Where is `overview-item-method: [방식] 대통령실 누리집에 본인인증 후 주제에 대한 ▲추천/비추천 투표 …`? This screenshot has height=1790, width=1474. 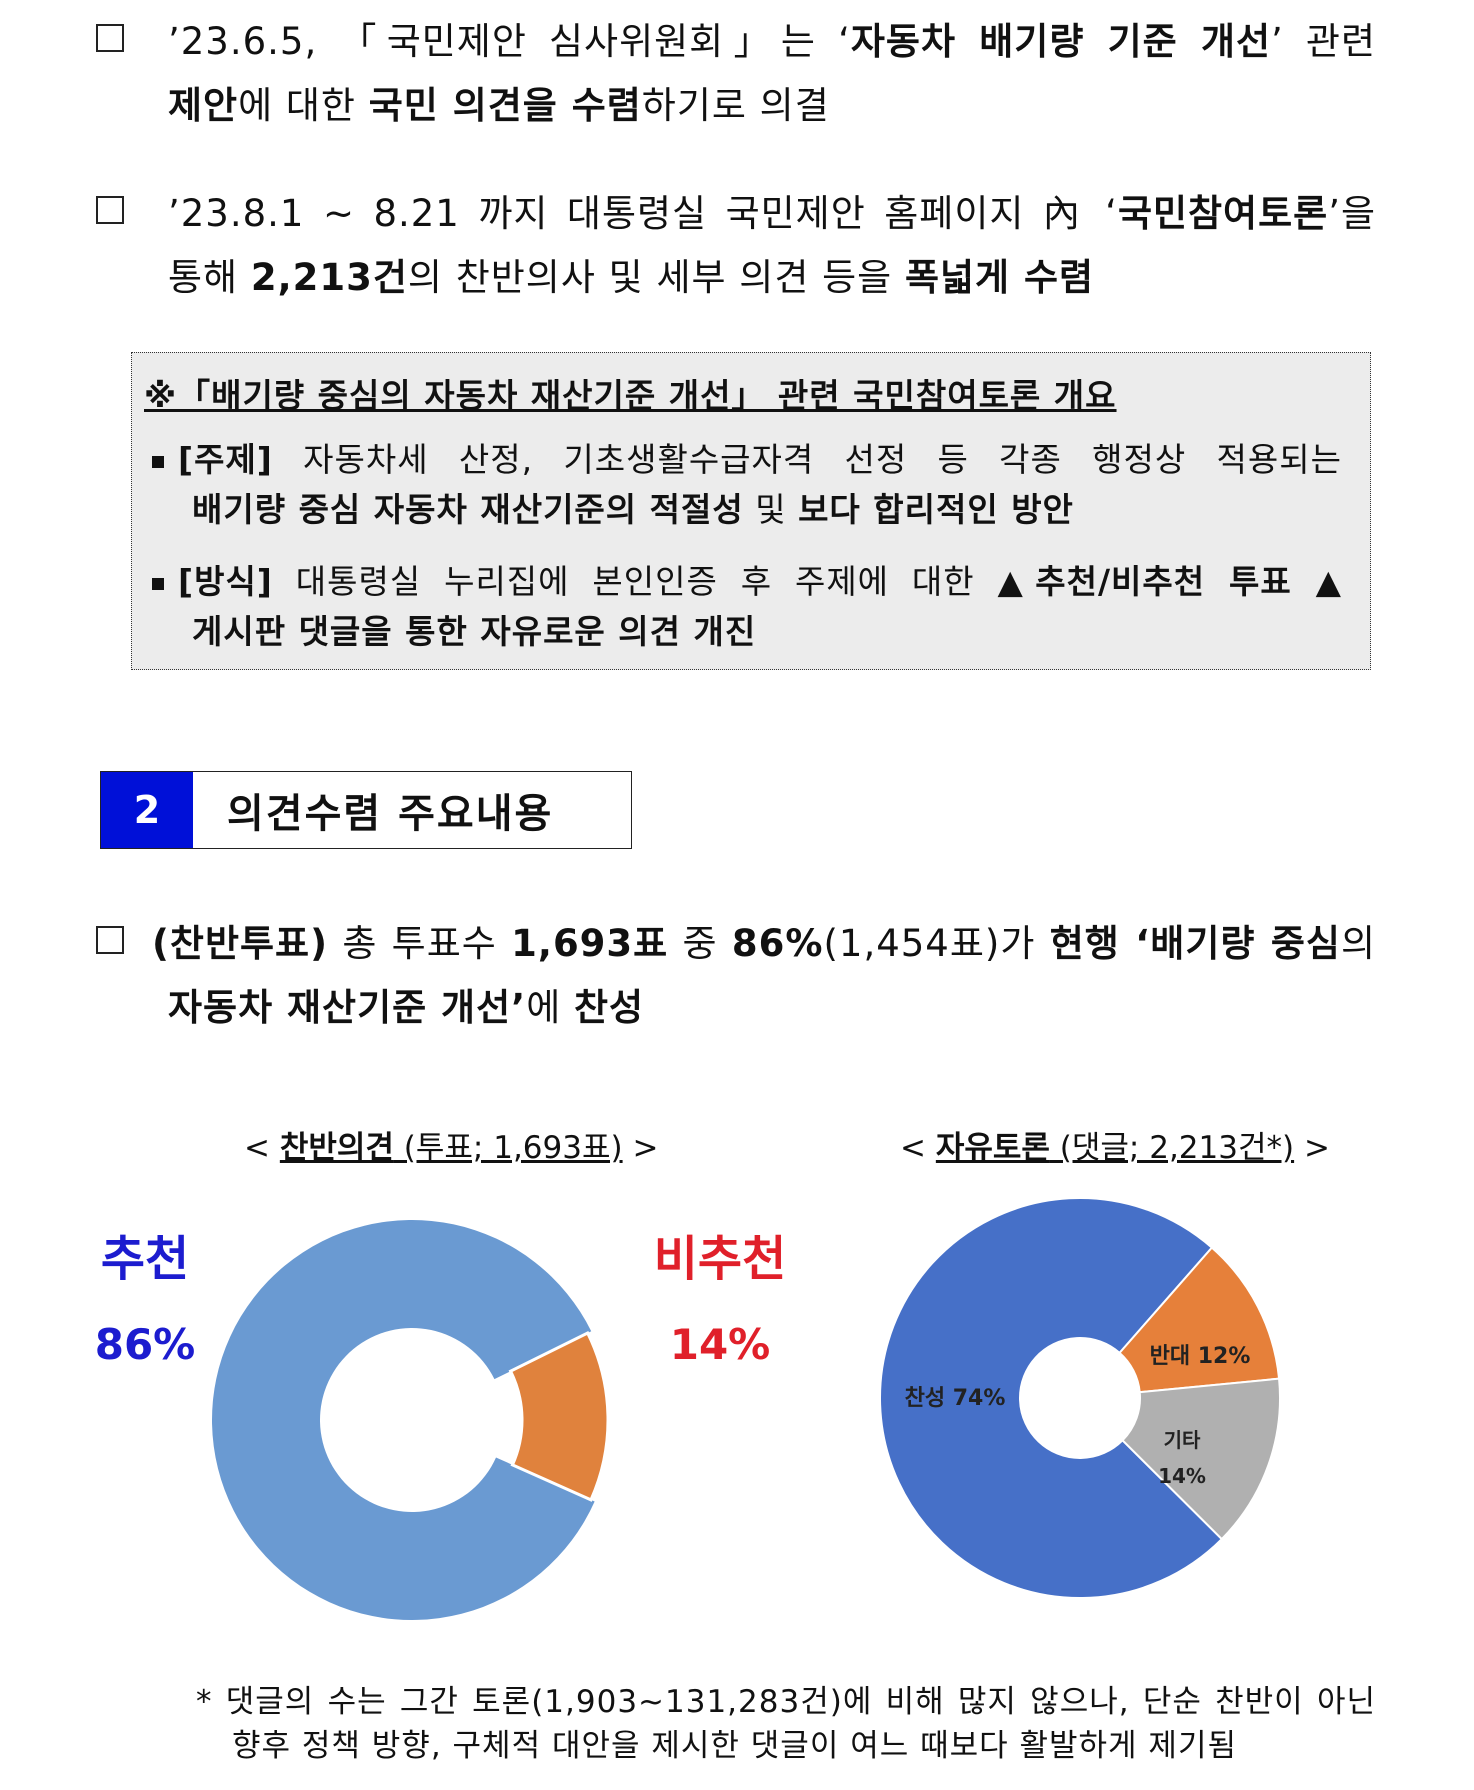
overview-item-method: [방식] 대통령실 누리집에 본인인증 후 주제에 대한 ▲추천/비추천 투표 … is located at coordinates (747, 607).